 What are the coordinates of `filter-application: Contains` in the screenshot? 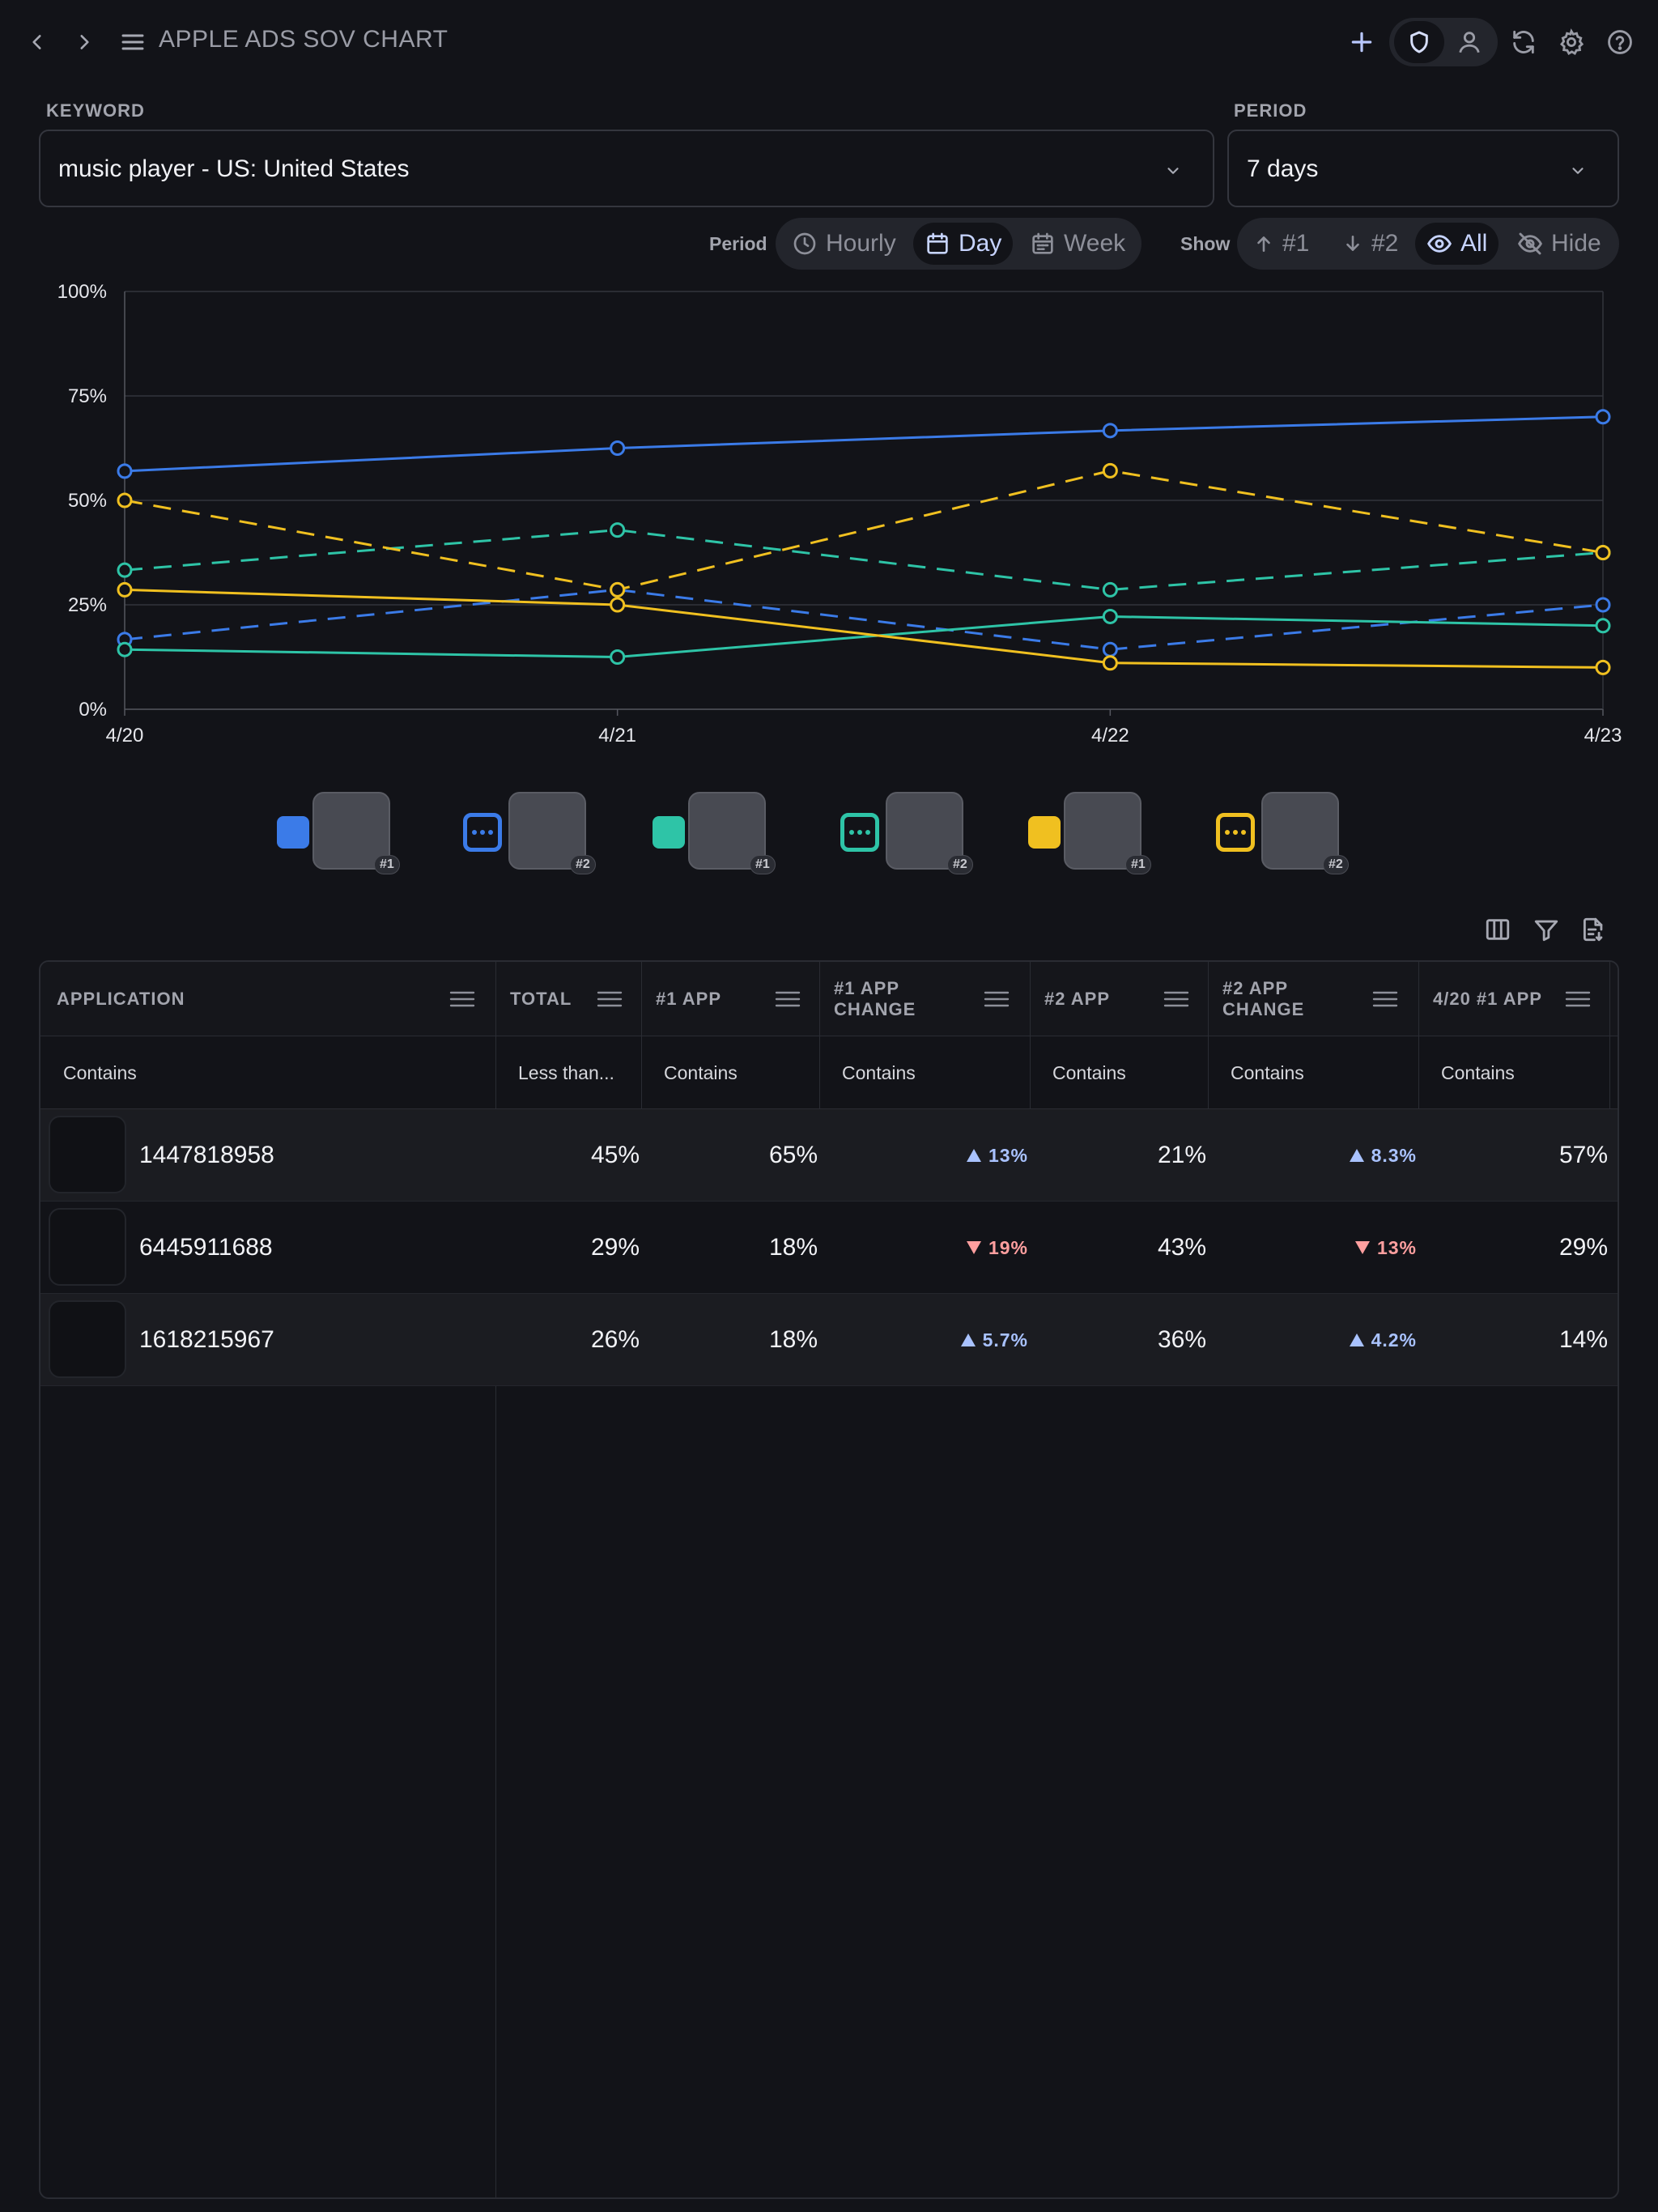 It's located at (100, 1072).